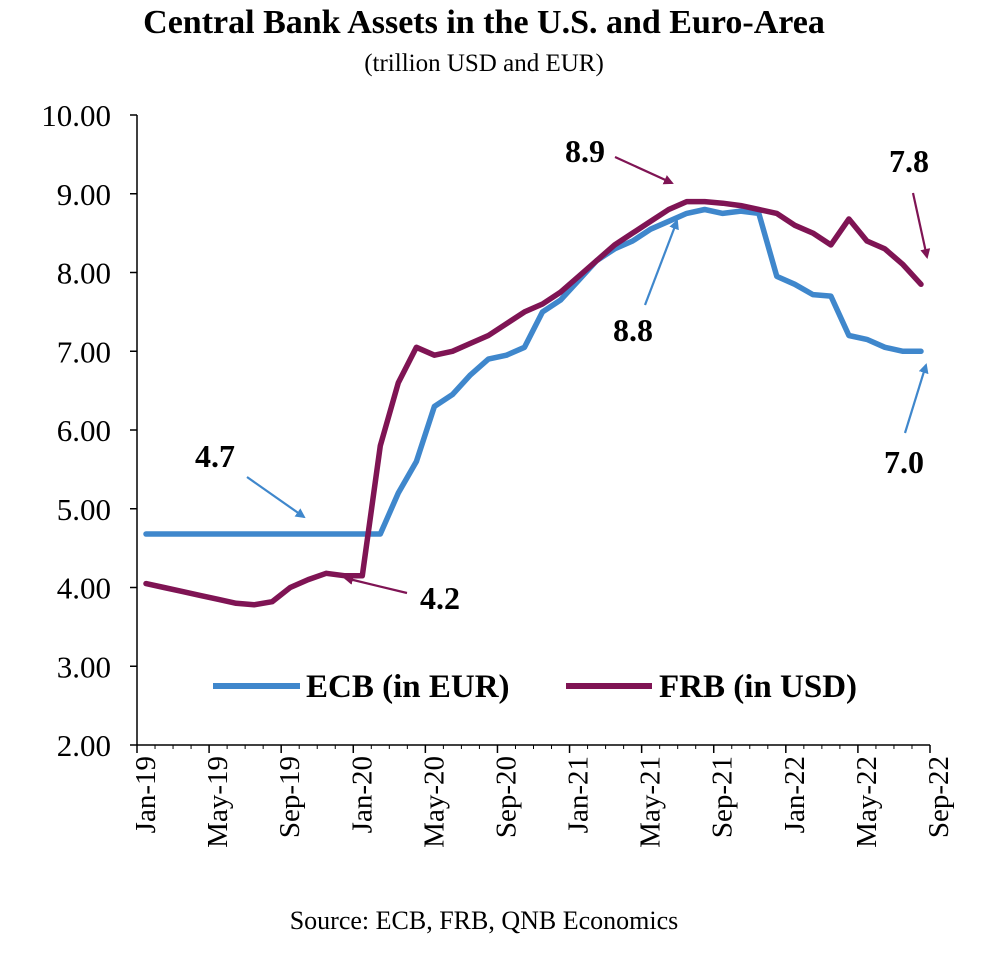  I want to click on x-tick-label: Sep-21, so click(723, 797).